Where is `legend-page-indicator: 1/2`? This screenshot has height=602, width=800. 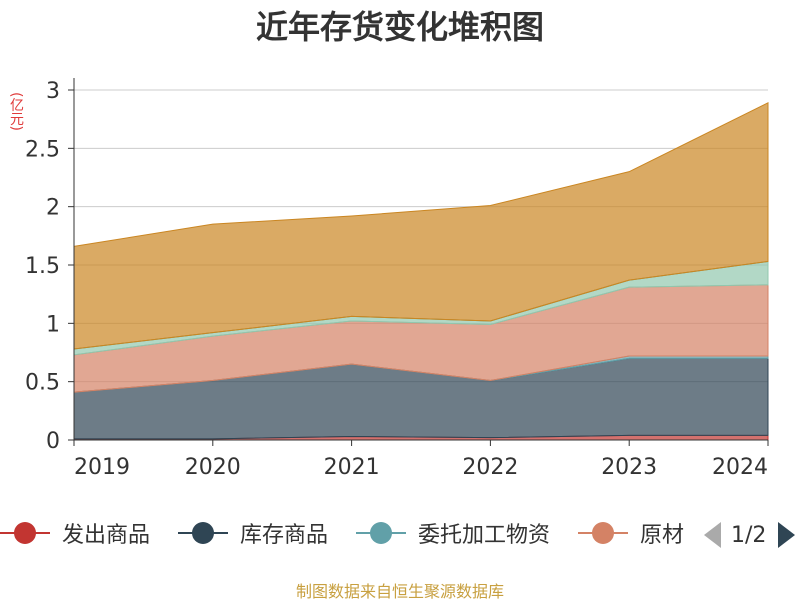 legend-page-indicator: 1/2 is located at coordinates (748, 535).